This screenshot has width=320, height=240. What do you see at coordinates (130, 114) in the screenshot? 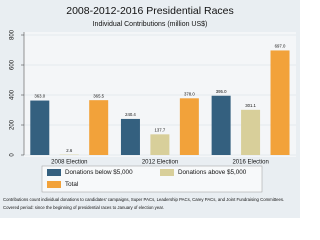
I see `value-label: 240.4` at bounding box center [130, 114].